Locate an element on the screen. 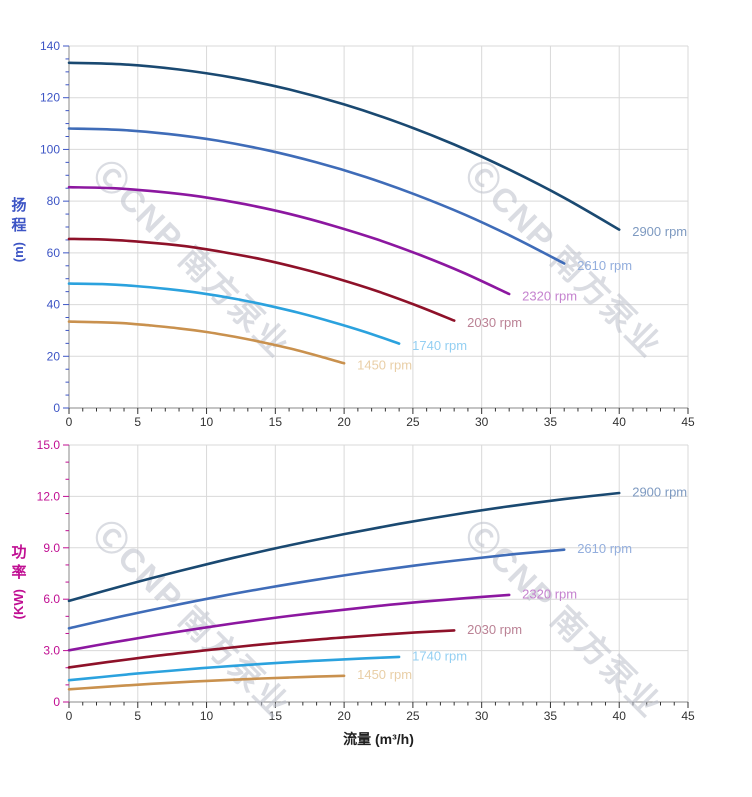 This screenshot has width=752, height=797. curve-1450rpm-power is located at coordinates (206, 682).